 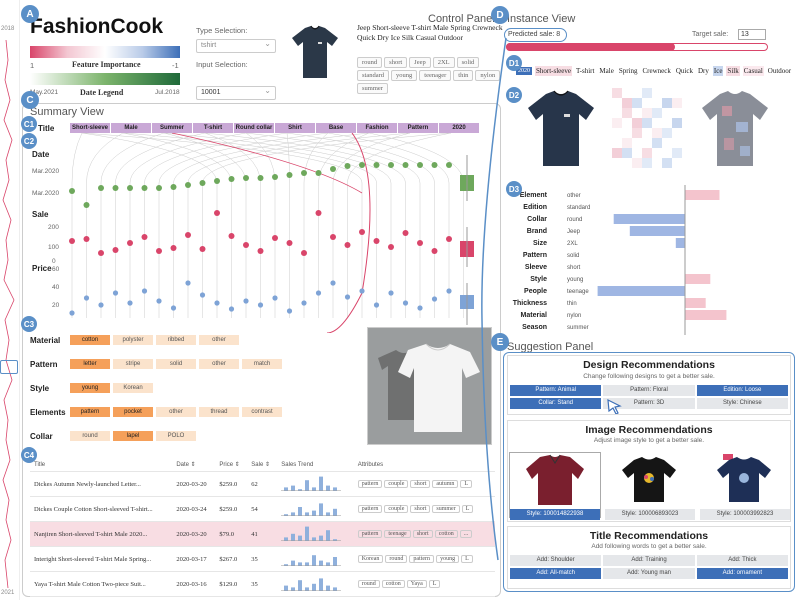 What do you see at coordinates (459, 128) in the screenshot?
I see `title-word: 2020` at bounding box center [459, 128].